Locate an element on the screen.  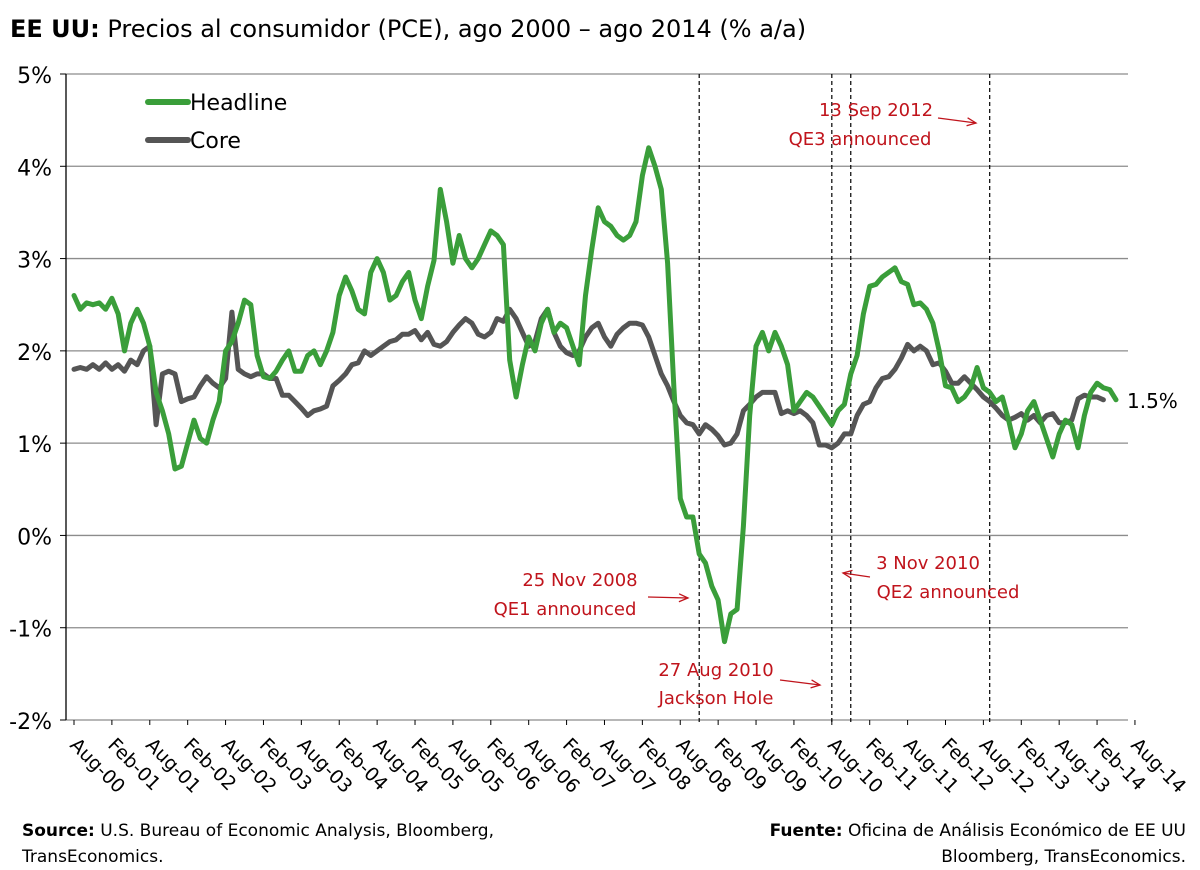
event-date-label: 13 Sep 2012 is located at coordinates (876, 110).